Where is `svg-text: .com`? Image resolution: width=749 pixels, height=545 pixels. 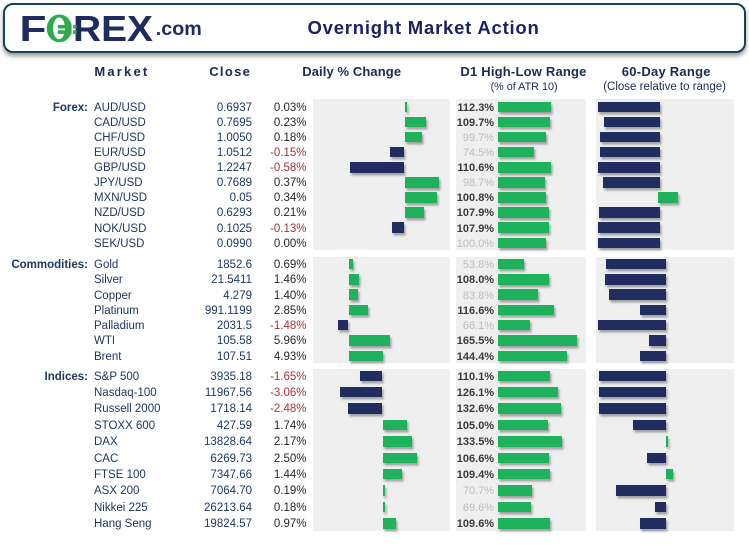 svg-text: .com is located at coordinates (179, 29).